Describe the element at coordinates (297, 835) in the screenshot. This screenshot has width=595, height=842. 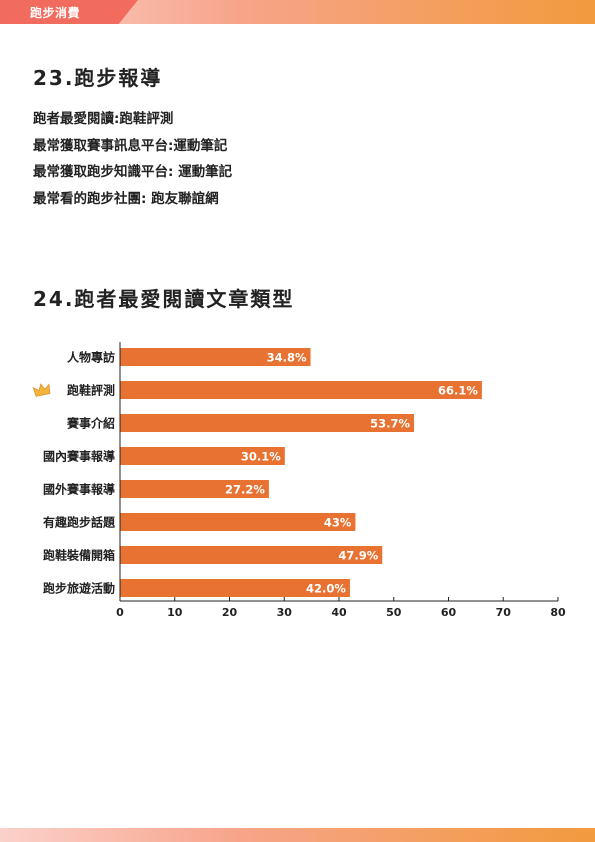
I see `footer-band` at that location.